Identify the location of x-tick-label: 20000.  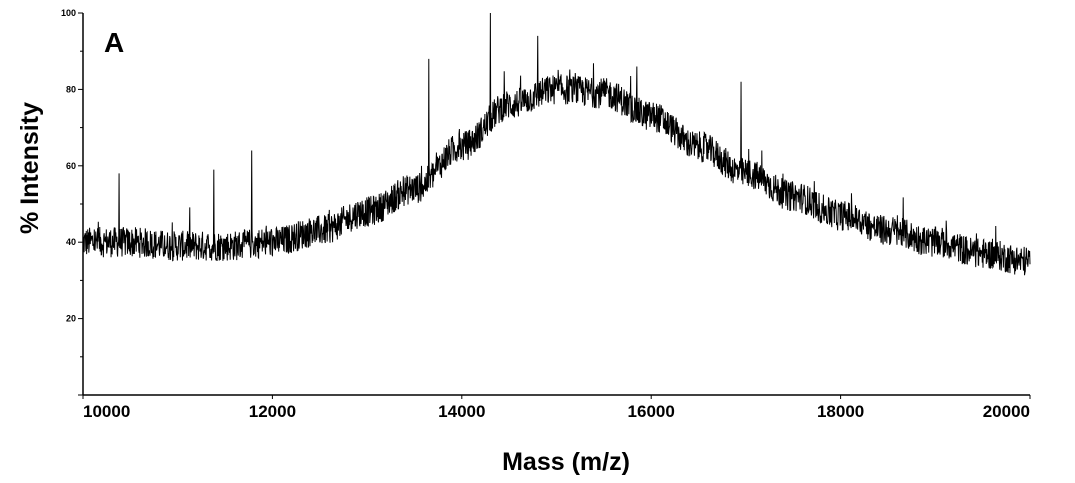
(1006, 411).